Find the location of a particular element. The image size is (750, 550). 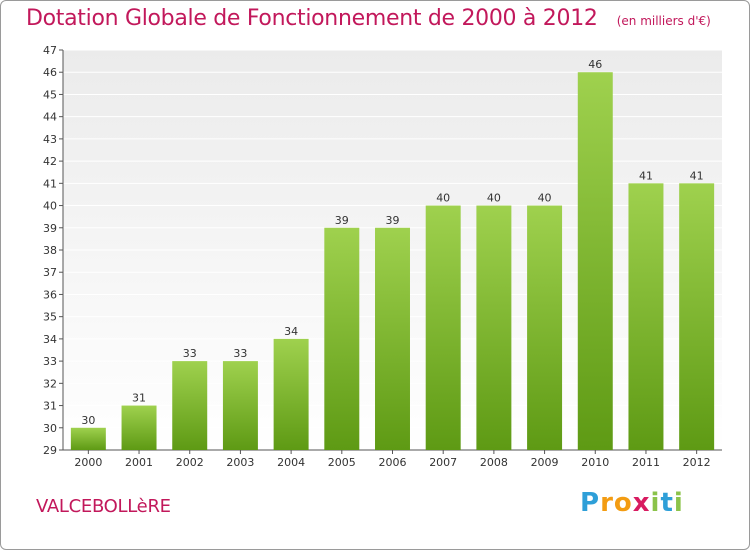

x-tick-label: 2012 is located at coordinates (697, 462).